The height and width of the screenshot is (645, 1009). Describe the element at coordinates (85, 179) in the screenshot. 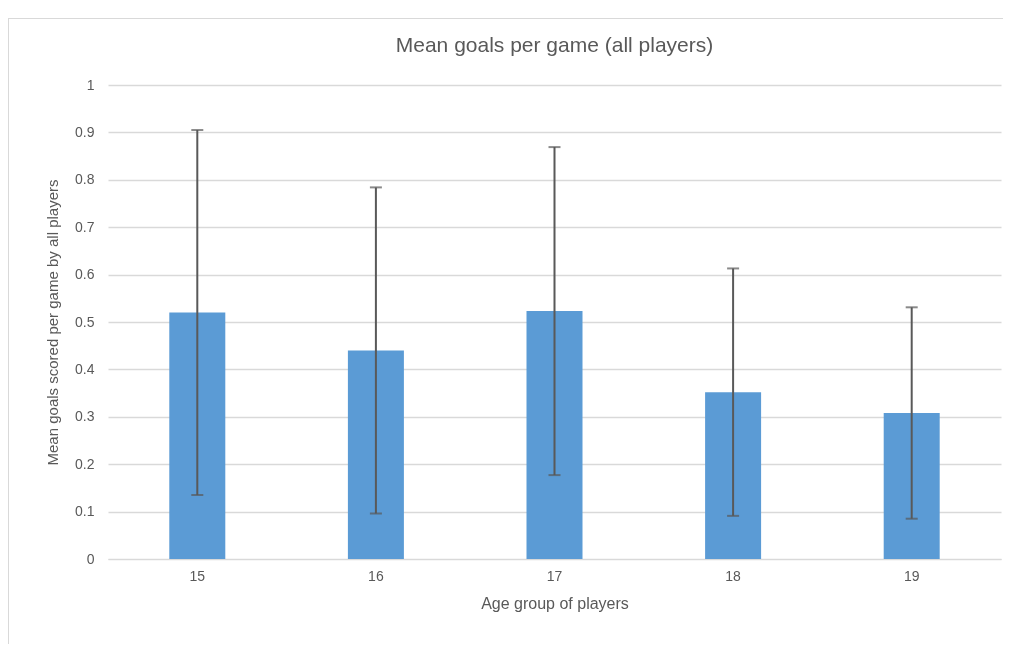

I see `y-tick-label: 0.8` at that location.